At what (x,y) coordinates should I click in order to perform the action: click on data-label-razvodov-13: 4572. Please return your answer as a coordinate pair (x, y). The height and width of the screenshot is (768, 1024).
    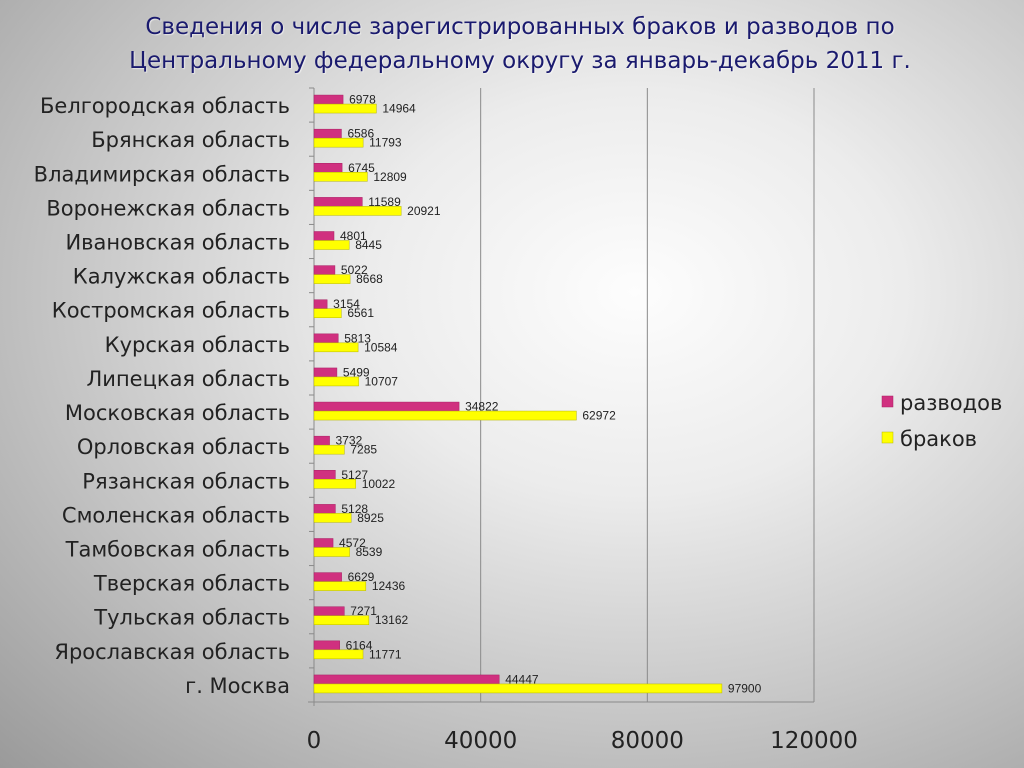
    Looking at the image, I should click on (352, 543).